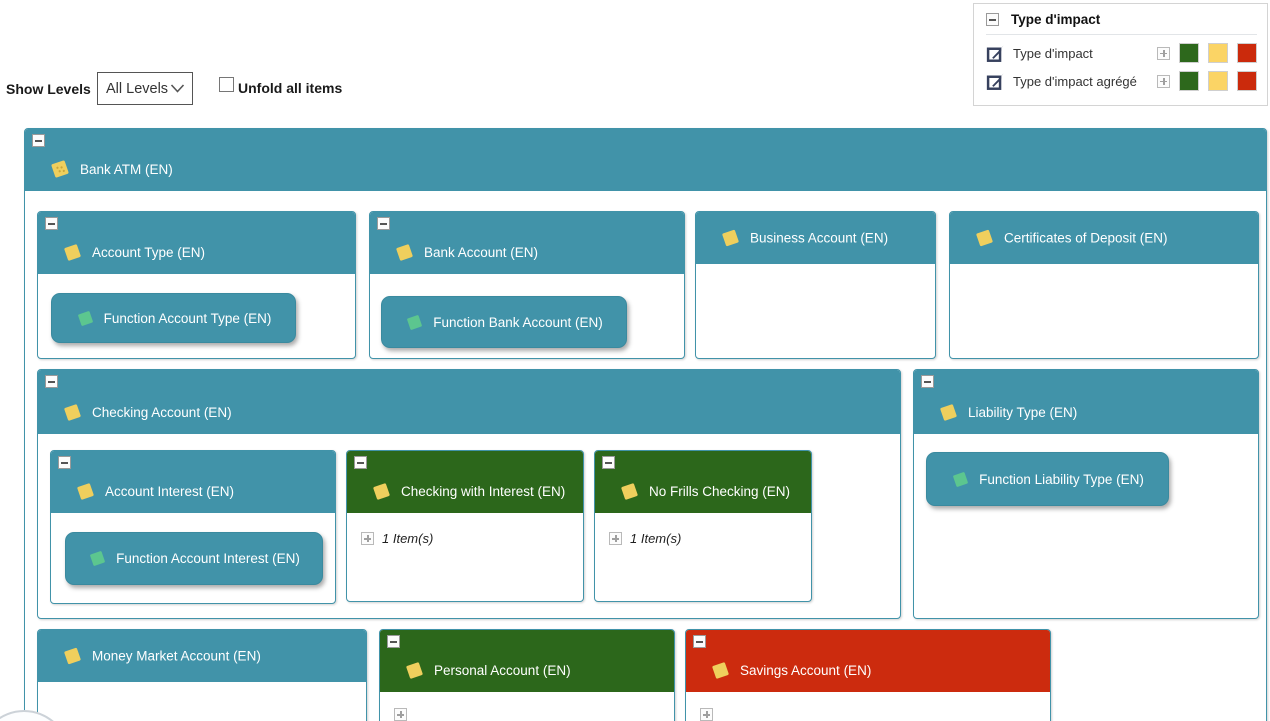 Image resolution: width=1270 pixels, height=721 pixels. I want to click on node-label: Bank Account (EN), so click(481, 252).